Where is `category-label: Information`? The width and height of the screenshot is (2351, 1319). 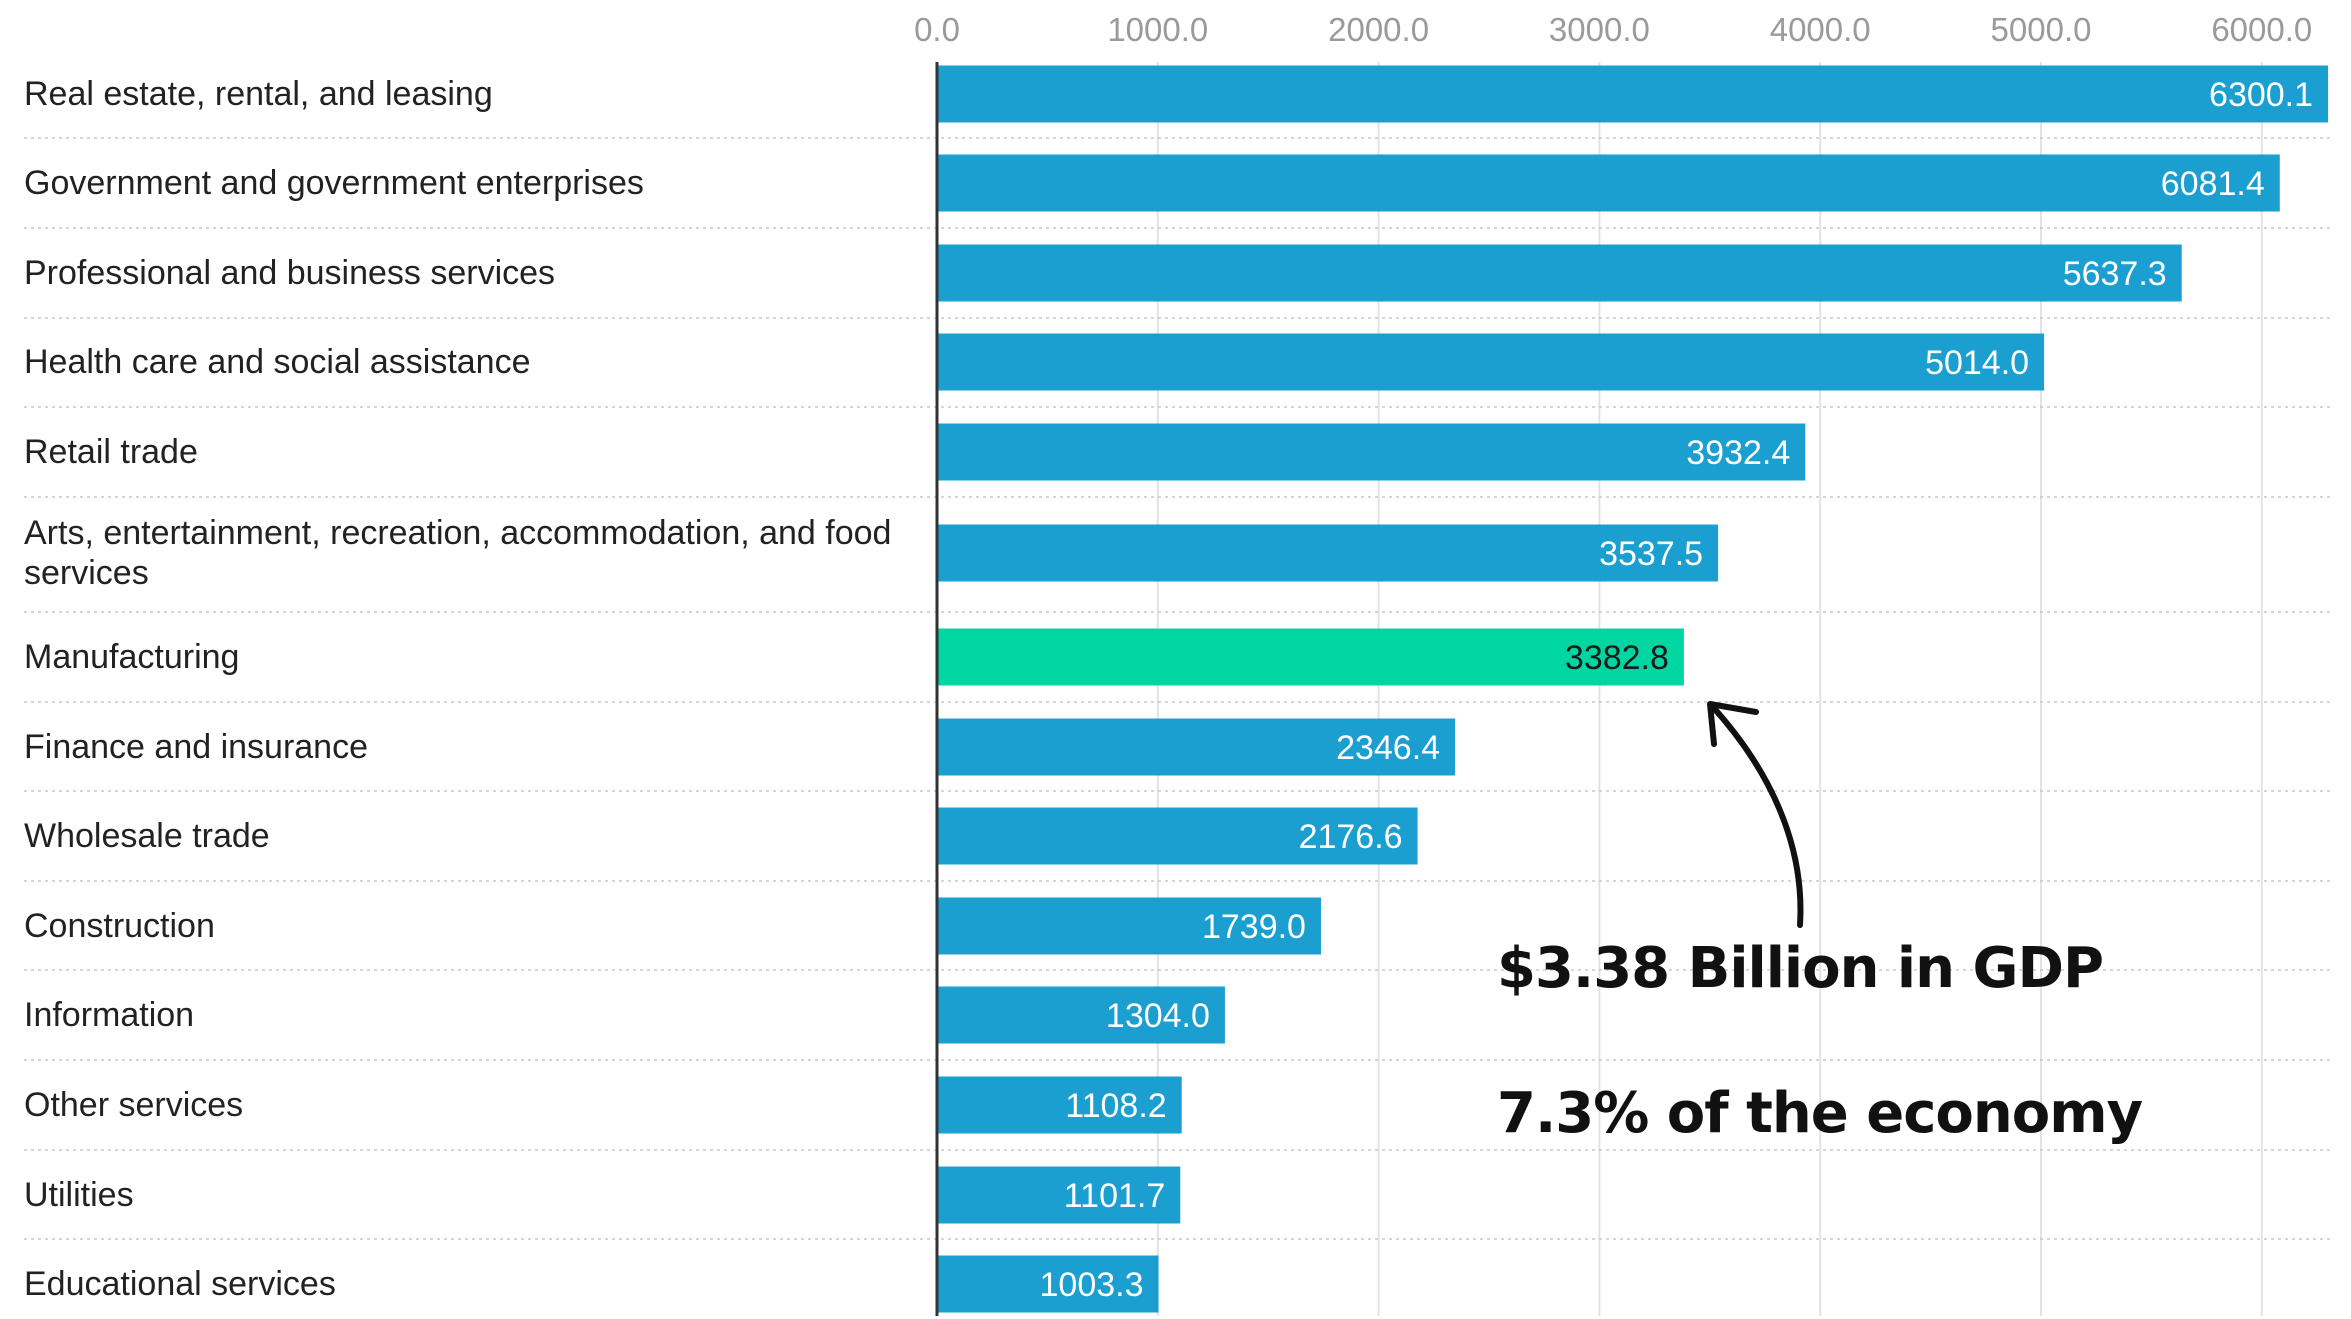
category-label: Information is located at coordinates (109, 1015).